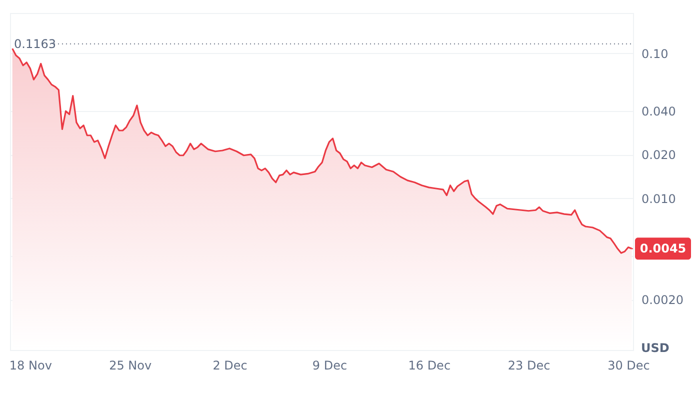  What do you see at coordinates (655, 53) in the screenshot?
I see `y-tick-label: 0.10` at bounding box center [655, 53].